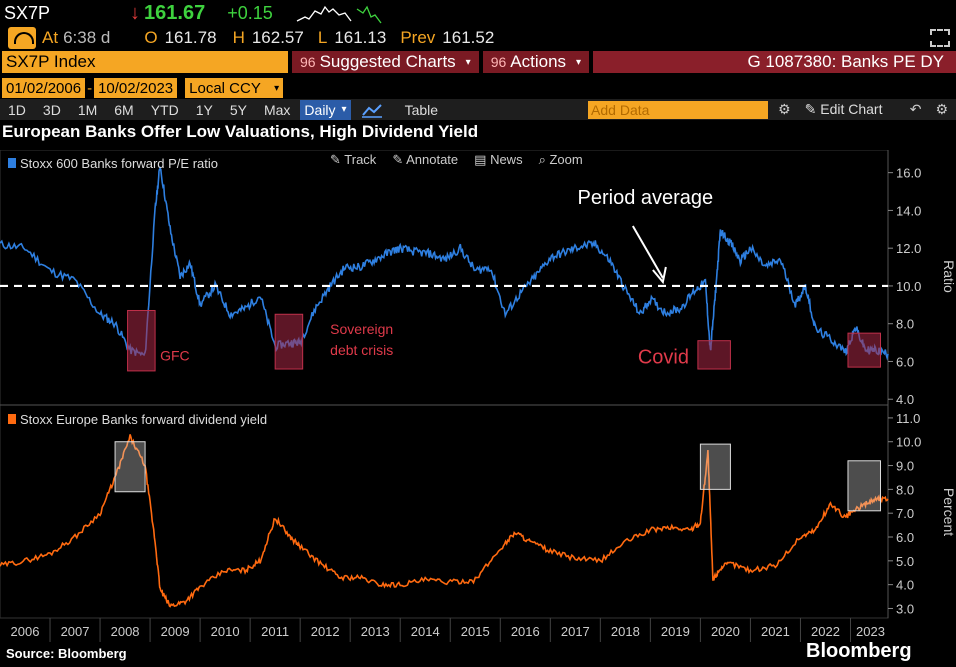 This screenshot has width=956, height=667. What do you see at coordinates (44, 88) in the screenshot?
I see `start-date-input: 01/02/2006` at bounding box center [44, 88].